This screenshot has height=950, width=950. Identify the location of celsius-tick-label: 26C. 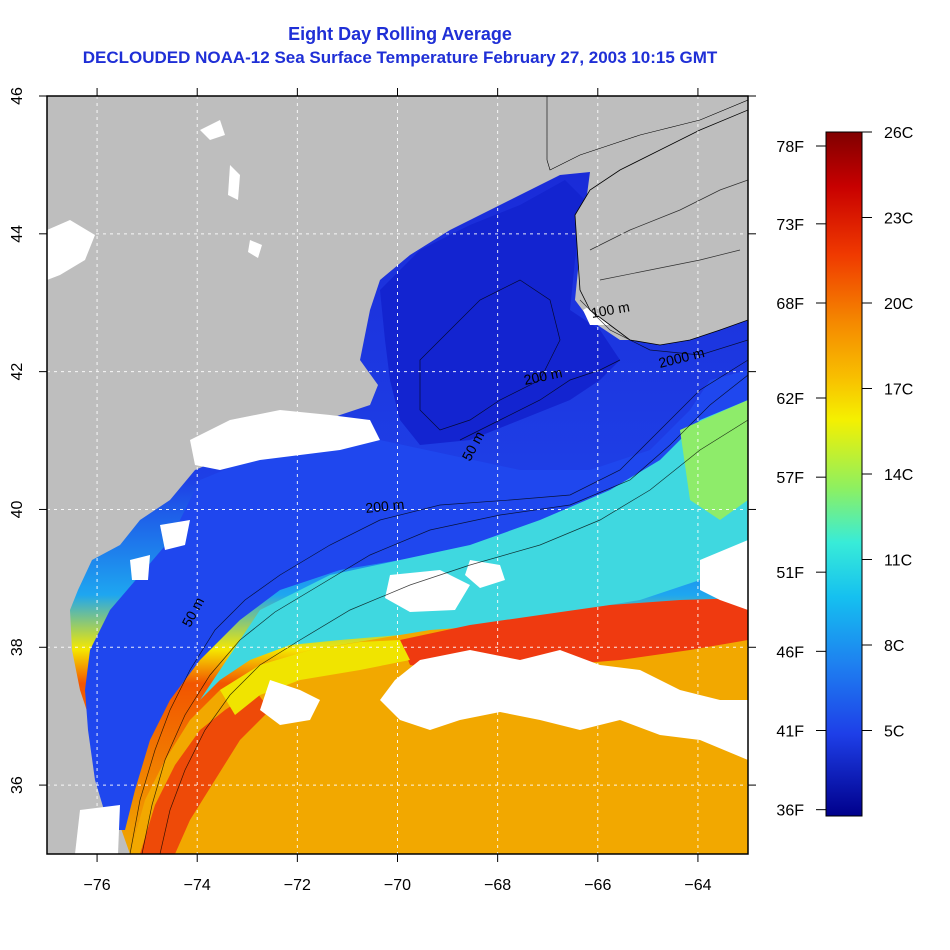
(898, 133).